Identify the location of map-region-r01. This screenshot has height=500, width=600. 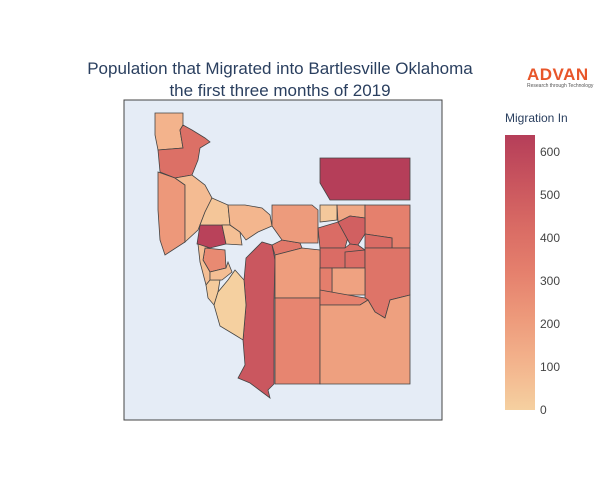
(169, 131).